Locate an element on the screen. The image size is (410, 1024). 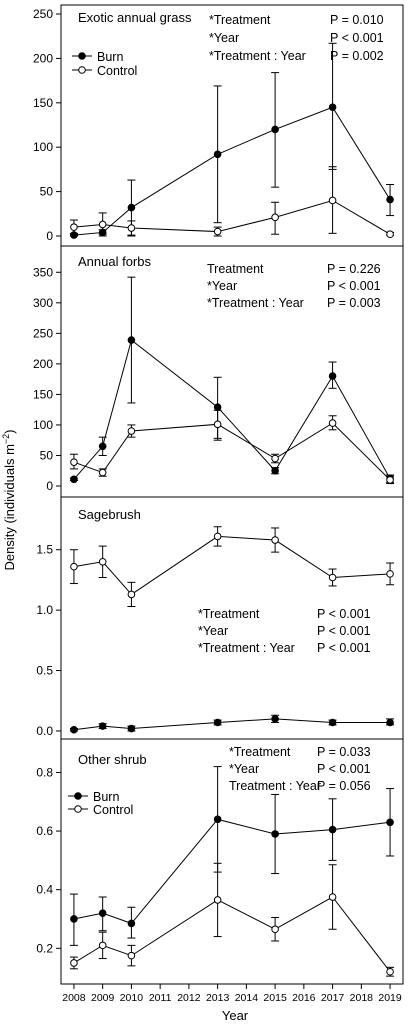
x-tick-label: 2012 is located at coordinates (189, 998).